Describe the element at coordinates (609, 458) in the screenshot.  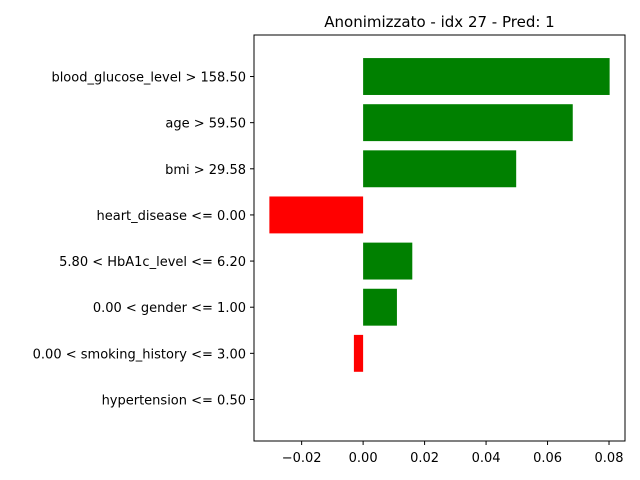
I see `x-tick-label: 0.08` at that location.